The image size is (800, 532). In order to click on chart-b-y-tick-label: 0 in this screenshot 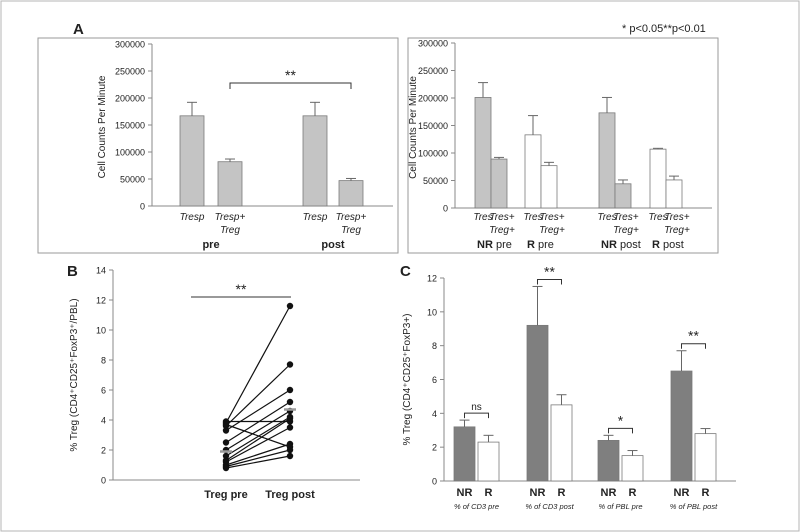, I will do `click(103, 481)`.